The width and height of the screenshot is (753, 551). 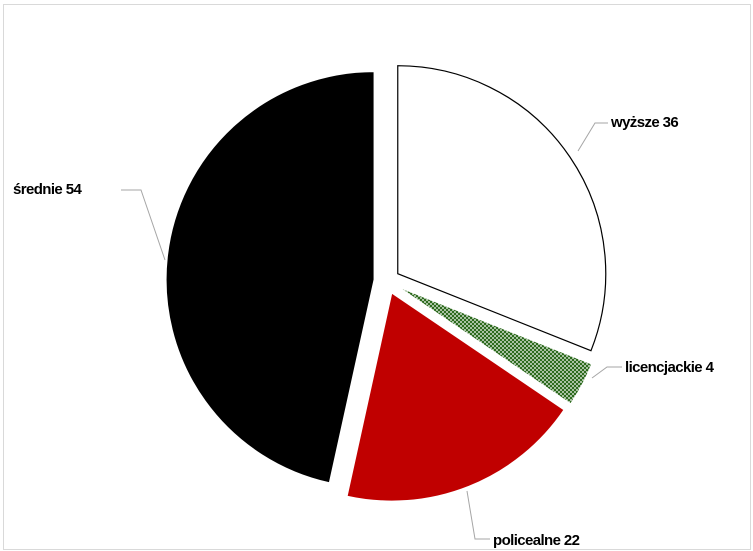 What do you see at coordinates (536, 540) in the screenshot?
I see `data-label-policealne: policealne 22` at bounding box center [536, 540].